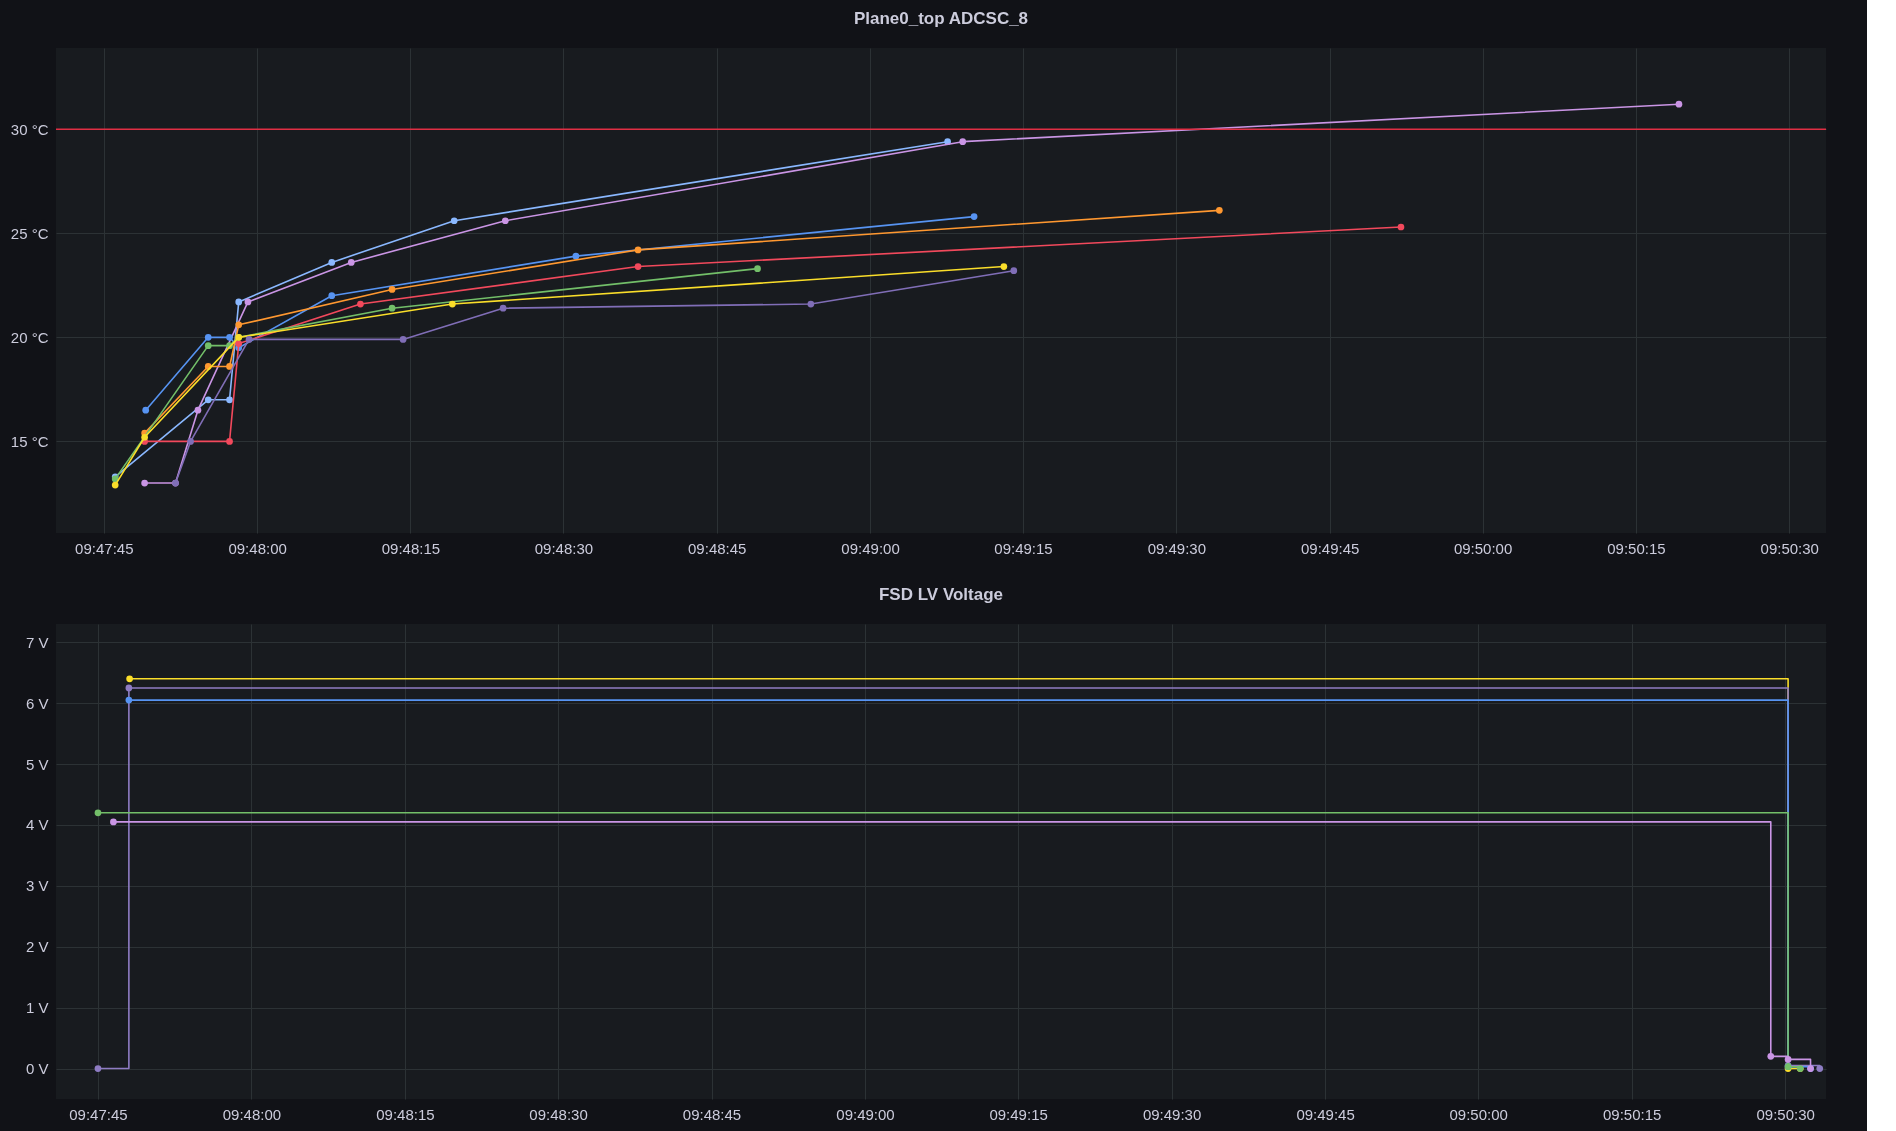  What do you see at coordinates (37, 1069) in the screenshot?
I see `y-tick-label: 0 V` at bounding box center [37, 1069].